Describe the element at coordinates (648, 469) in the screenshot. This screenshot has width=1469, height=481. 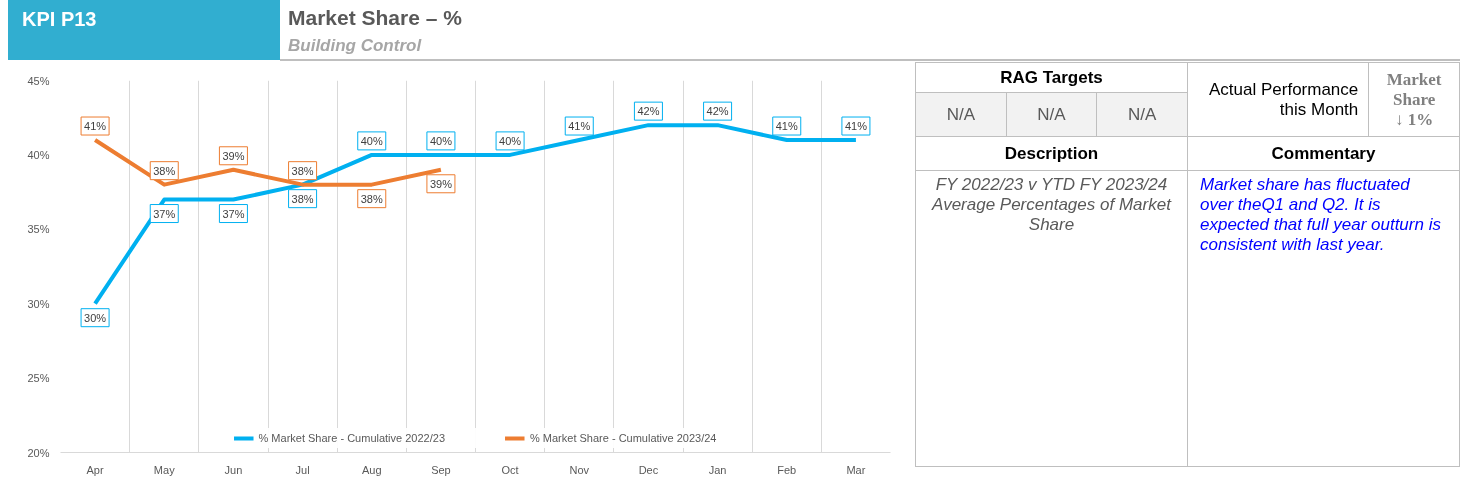
I see `x-tick-label: Dec` at that location.